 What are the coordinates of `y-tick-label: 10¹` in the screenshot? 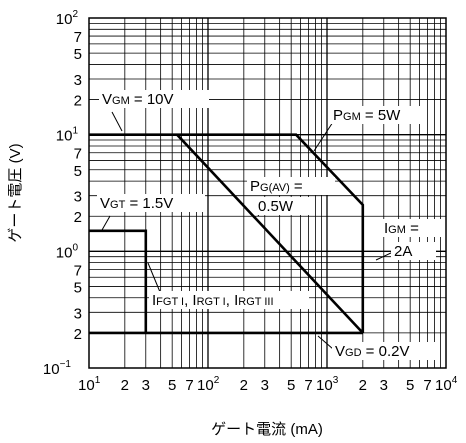 It's located at (67, 135).